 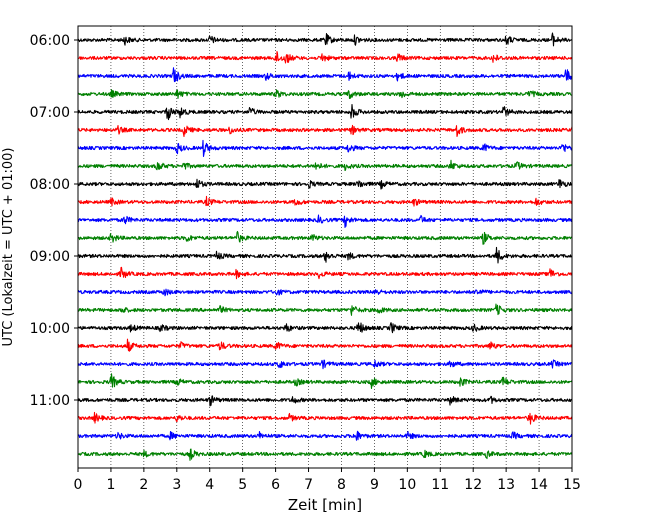 I want to click on y-tick-label: 06:00, so click(x=50, y=41).